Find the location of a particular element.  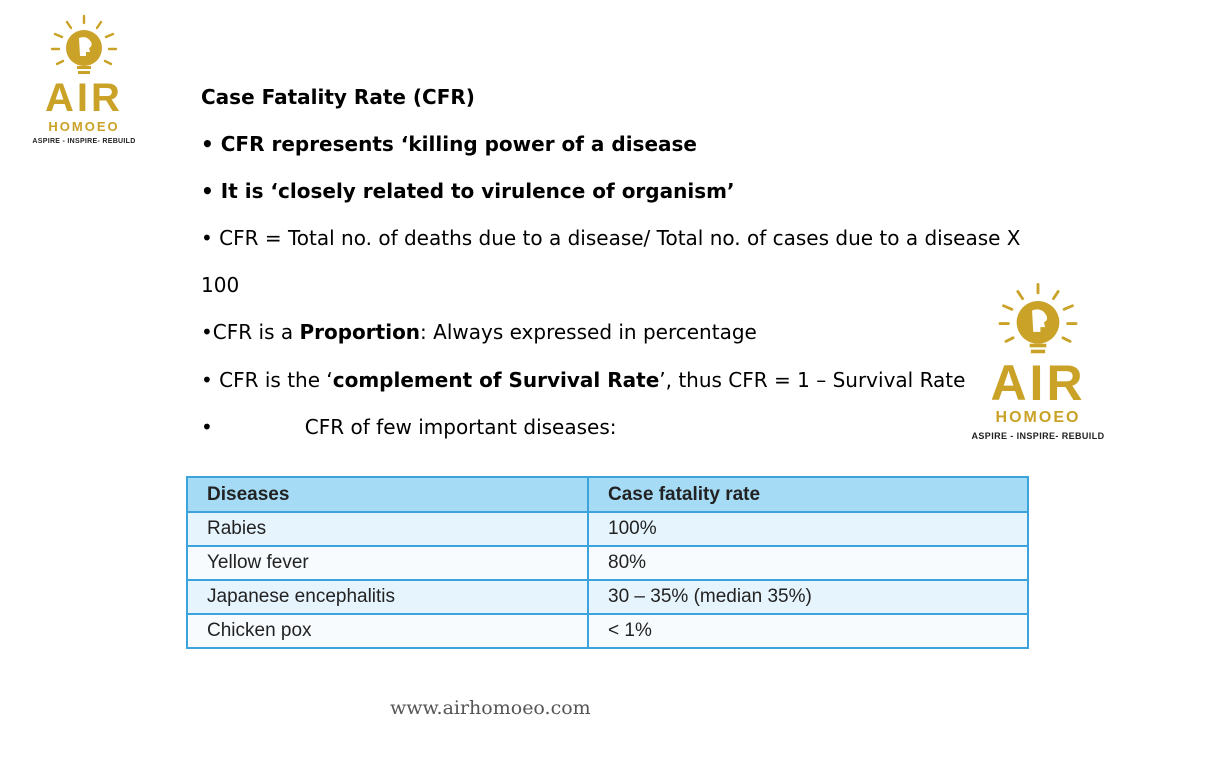

bullet-proportion-prefix: •CFR is a is located at coordinates (250, 332).